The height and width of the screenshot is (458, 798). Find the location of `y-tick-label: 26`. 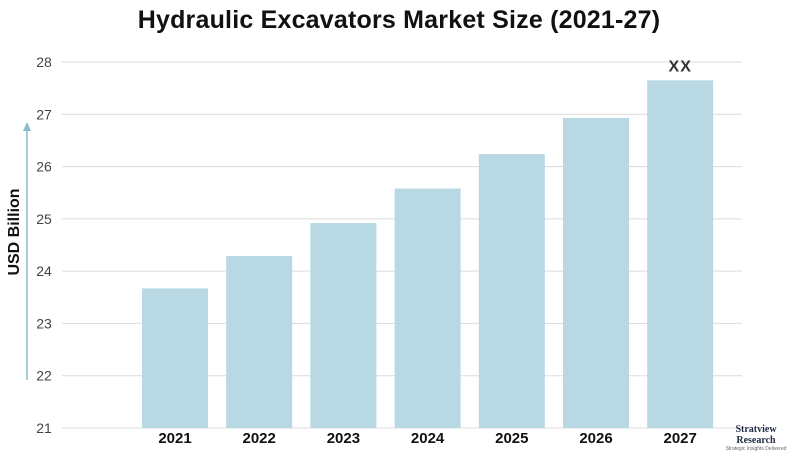

y-tick-label: 26 is located at coordinates (44, 167).